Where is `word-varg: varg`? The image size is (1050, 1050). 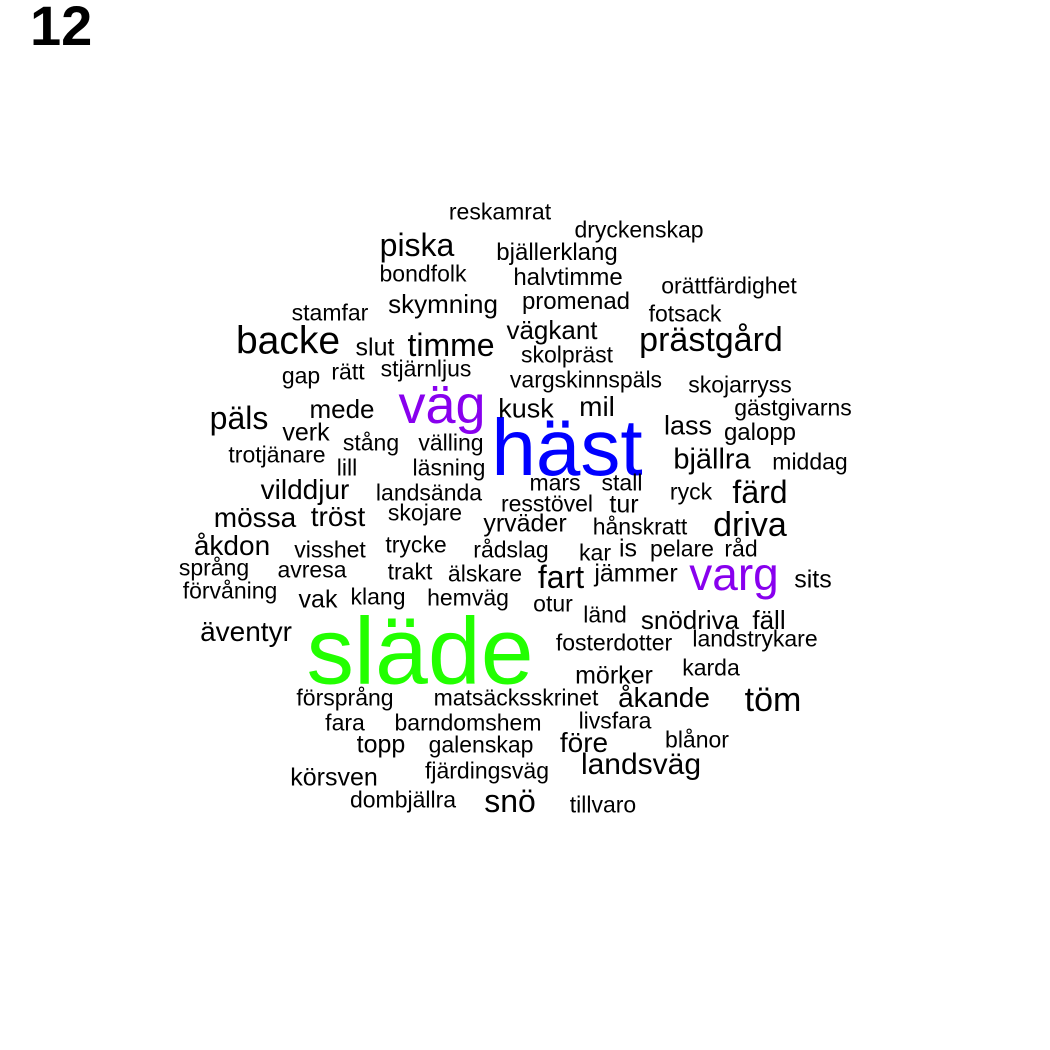
word-varg: varg is located at coordinates (734, 574).